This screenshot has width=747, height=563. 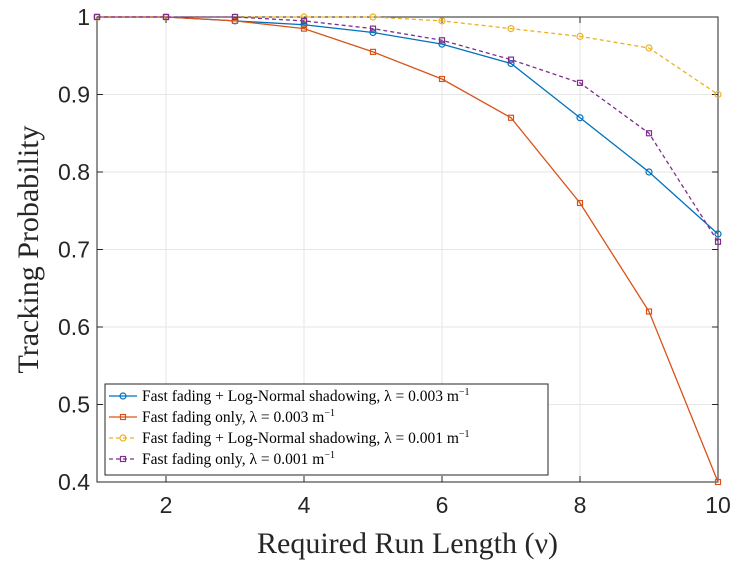 I want to click on y-tick-label: 0.7, so click(x=74, y=250).